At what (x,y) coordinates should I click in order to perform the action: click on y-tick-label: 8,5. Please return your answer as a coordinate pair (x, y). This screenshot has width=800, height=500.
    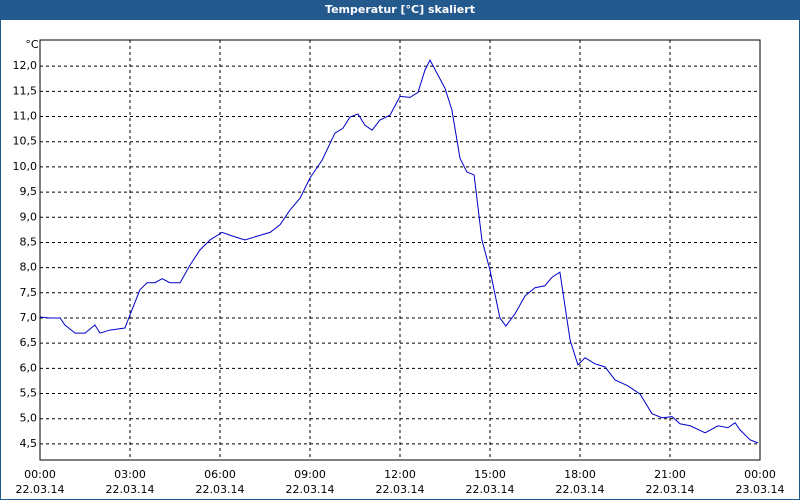
    Looking at the image, I should click on (29, 241).